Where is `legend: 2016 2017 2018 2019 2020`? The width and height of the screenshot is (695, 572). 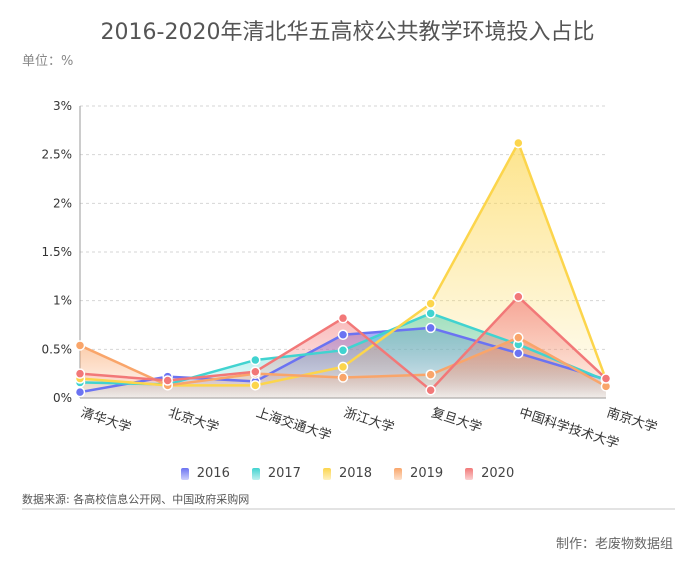
legend: 2016 2017 2018 2019 2020 is located at coordinates (347, 473).